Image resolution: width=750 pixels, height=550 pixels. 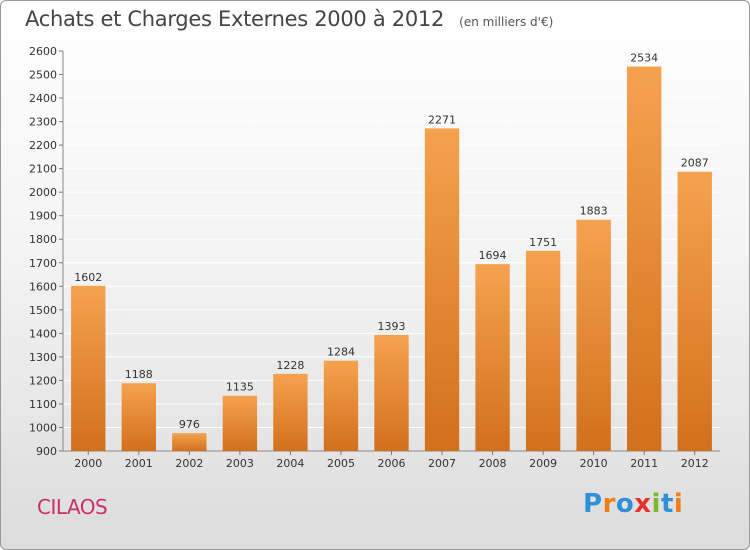 I want to click on data-label: 1694, so click(x=493, y=255).